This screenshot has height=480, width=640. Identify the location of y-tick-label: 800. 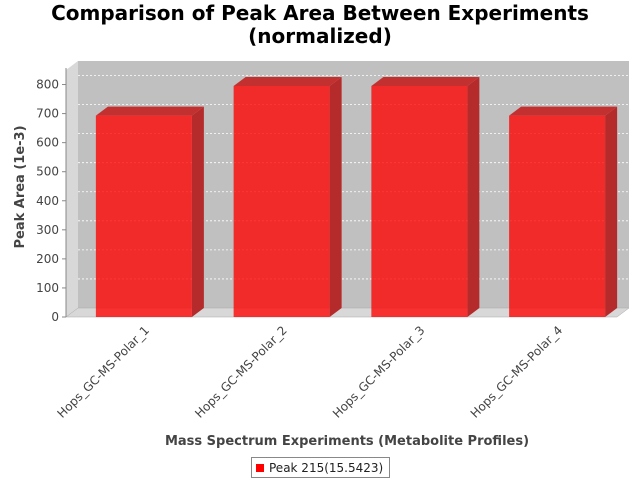
(47, 85).